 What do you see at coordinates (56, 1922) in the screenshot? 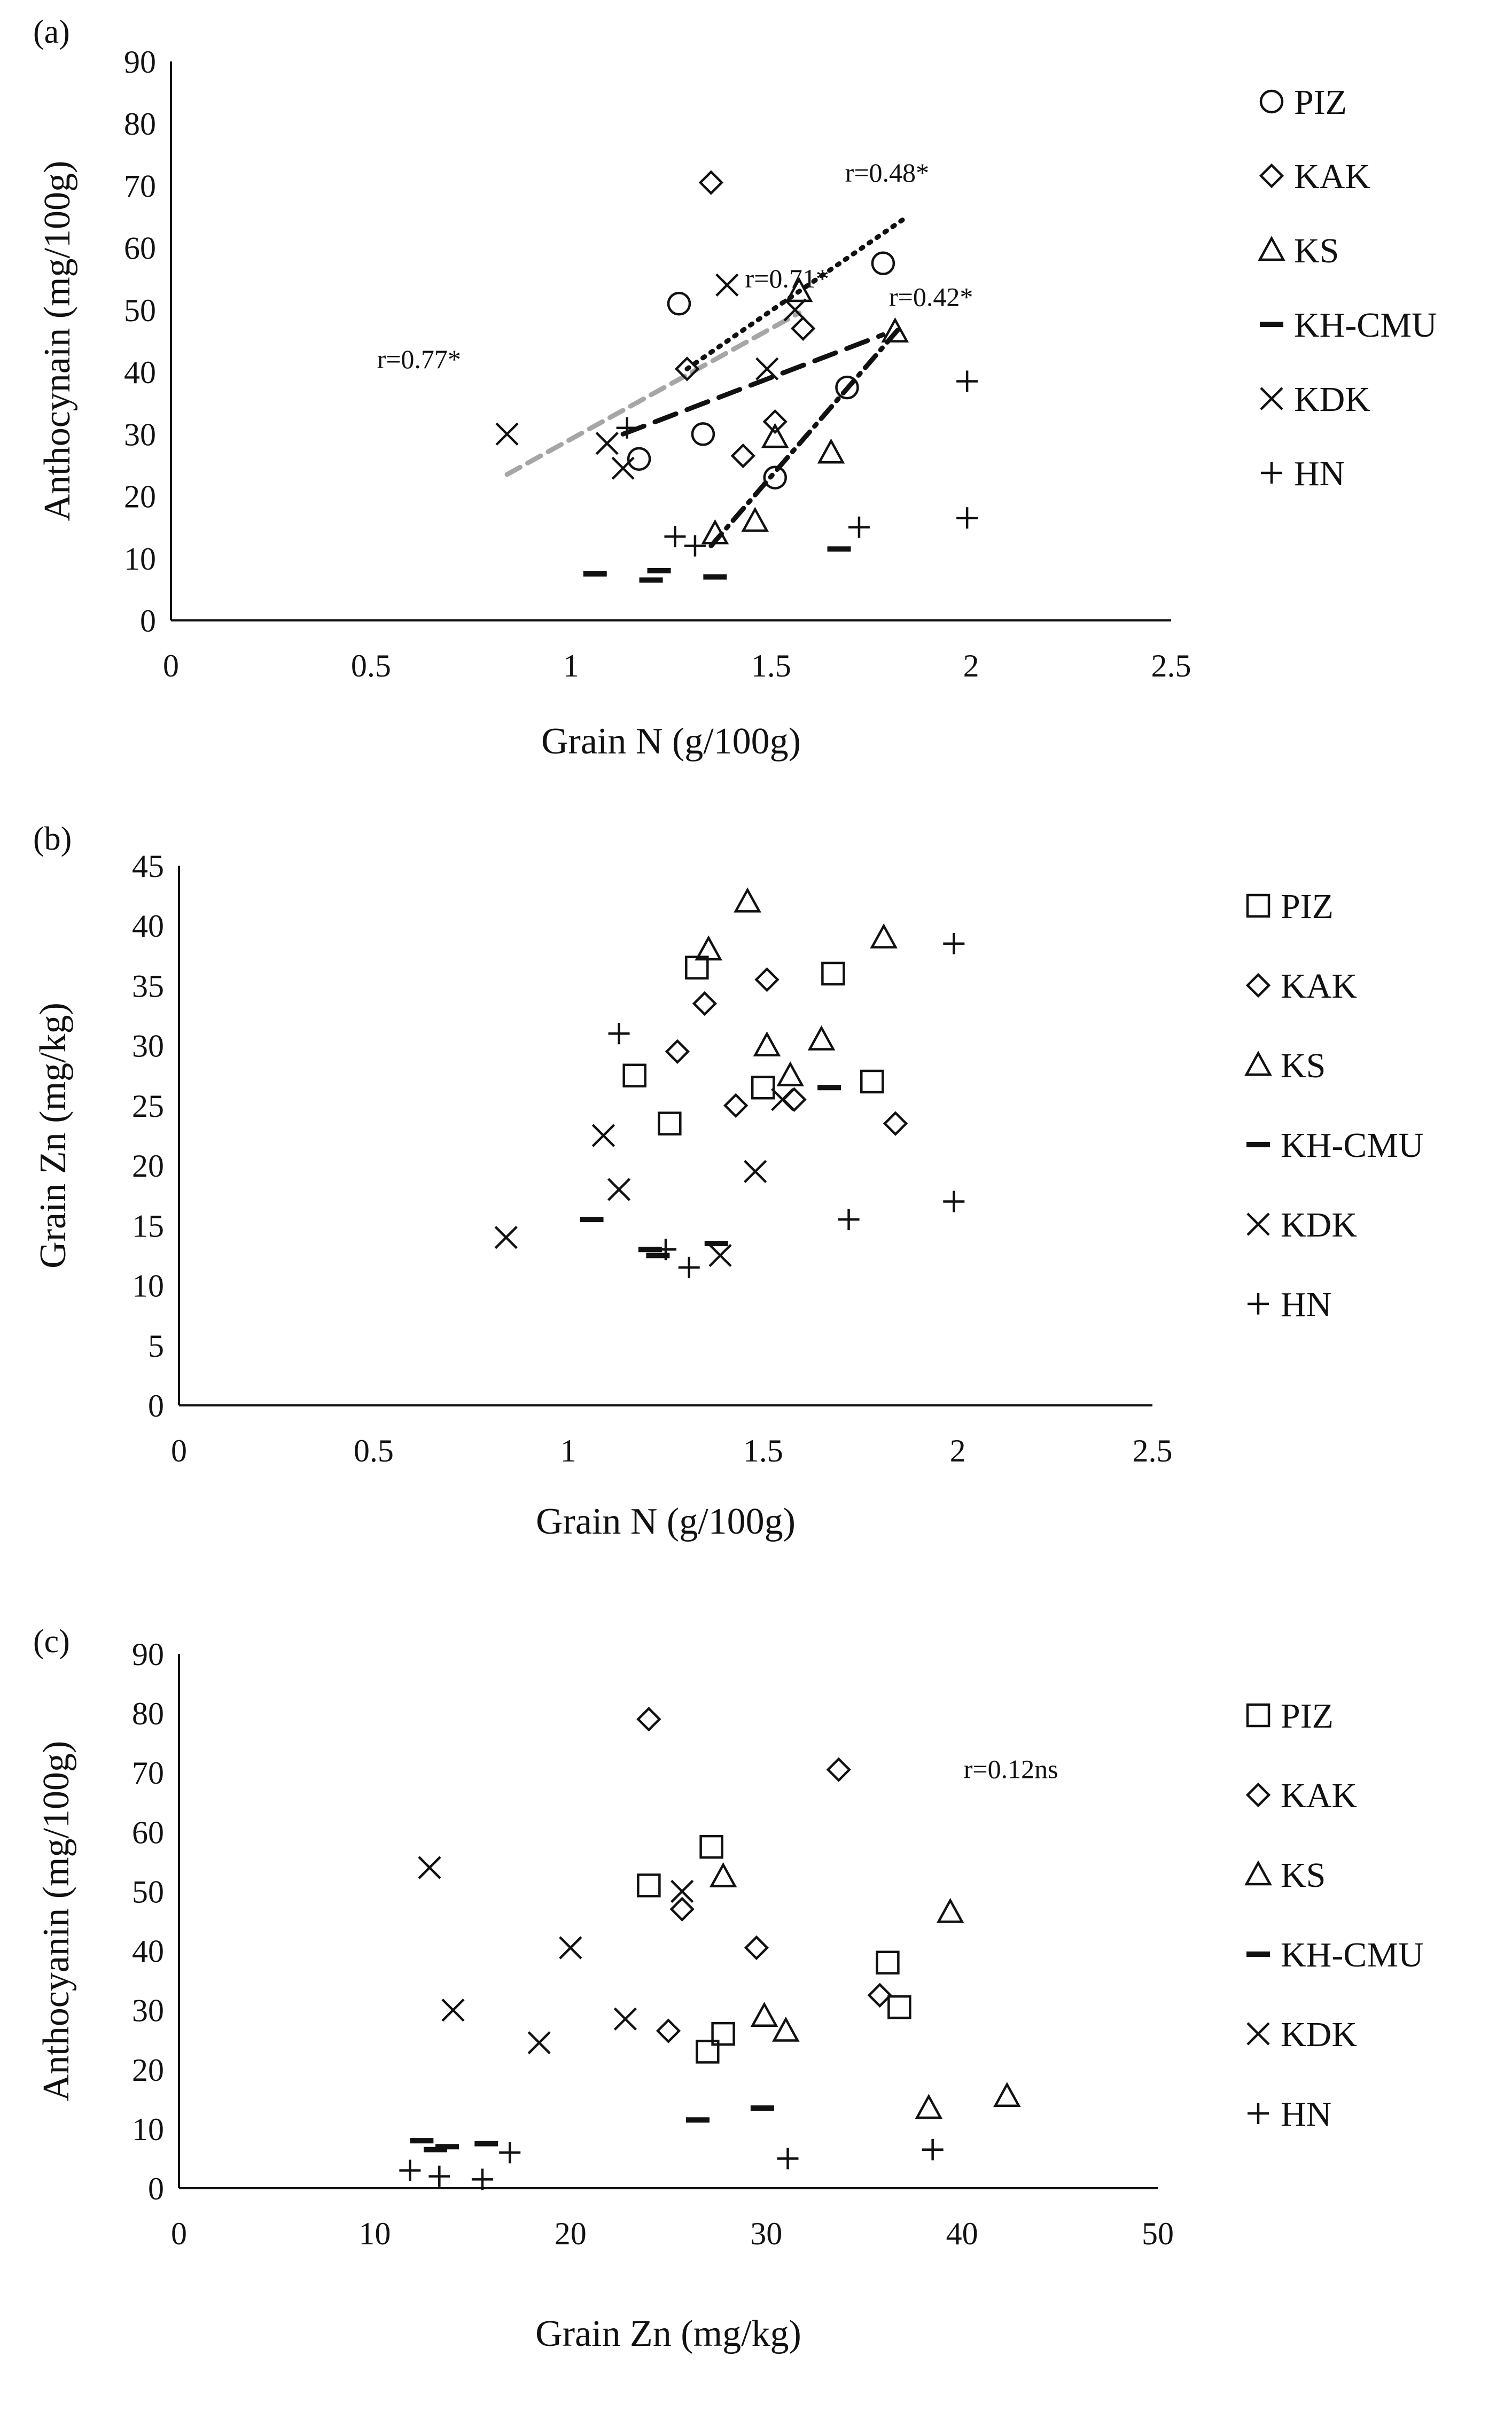
I see `y-axis-title-c: Anthocyanin (mg/100g)` at bounding box center [56, 1922].